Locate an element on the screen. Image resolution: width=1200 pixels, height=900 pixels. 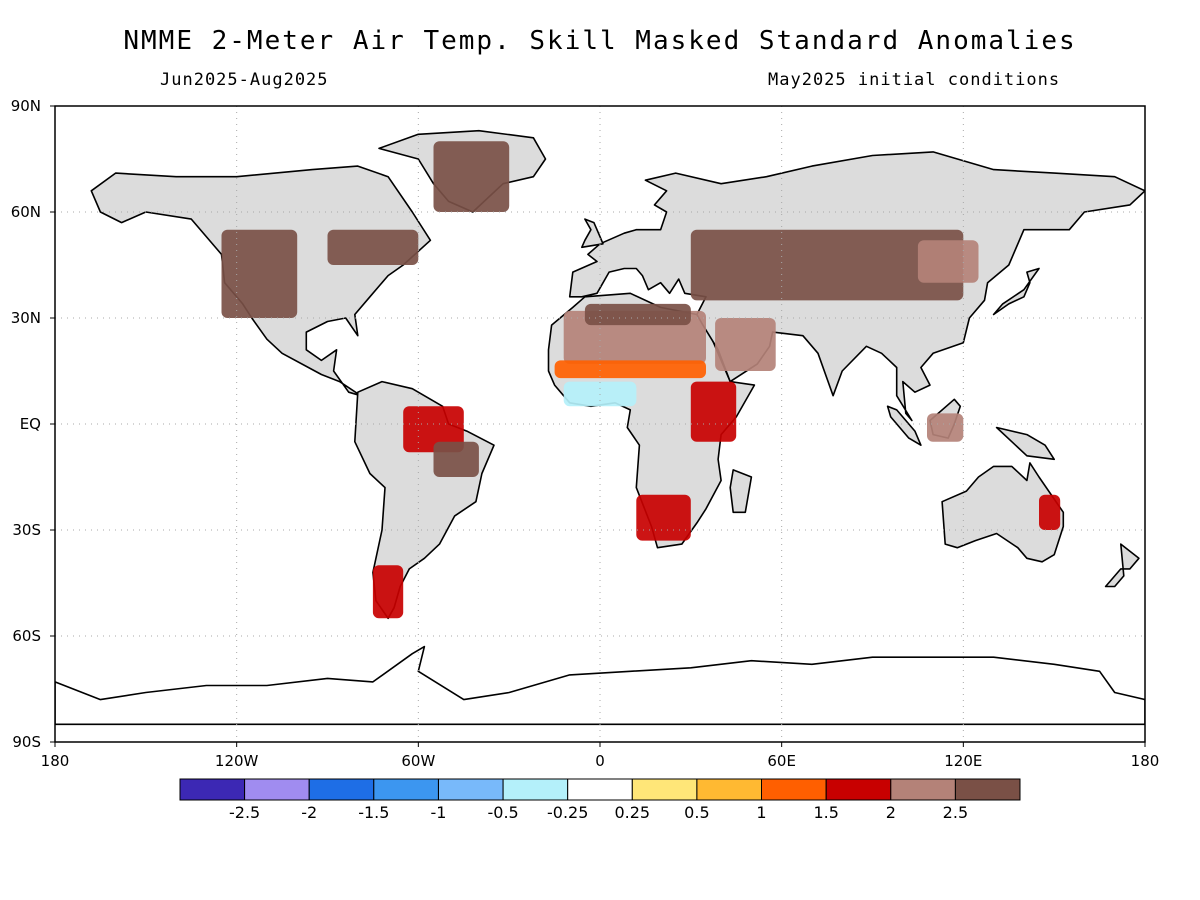
colorbar-label: -0.5 is located at coordinates (502, 812).